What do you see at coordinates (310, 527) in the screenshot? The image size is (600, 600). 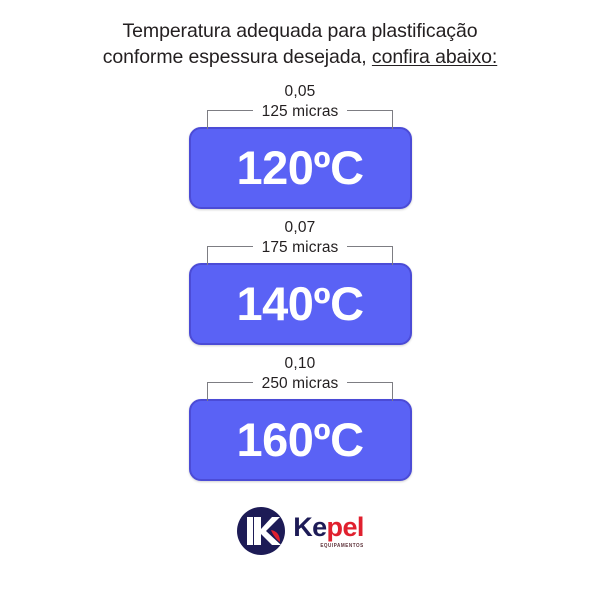 I see `kepel-wordmark-part-a: Ke` at bounding box center [310, 527].